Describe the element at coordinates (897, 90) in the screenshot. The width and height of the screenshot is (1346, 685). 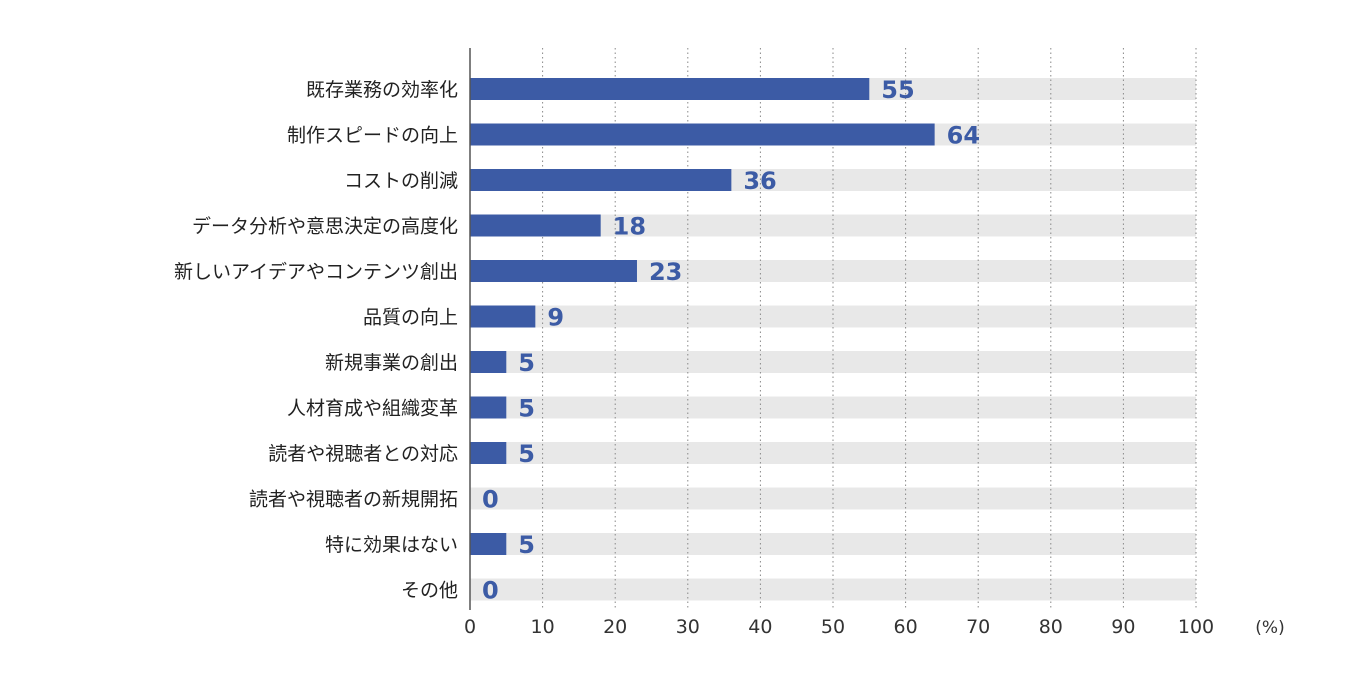
I see `value-label: 55` at that location.